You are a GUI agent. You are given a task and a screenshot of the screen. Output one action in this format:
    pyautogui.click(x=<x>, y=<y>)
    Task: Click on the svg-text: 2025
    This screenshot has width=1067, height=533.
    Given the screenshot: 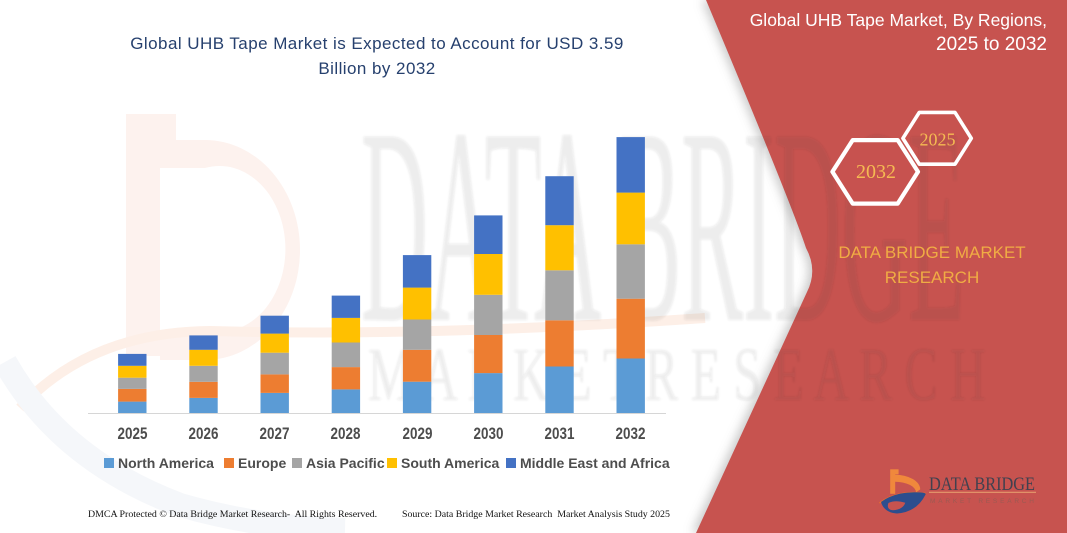 What is the action you would take?
    pyautogui.click(x=938, y=140)
    